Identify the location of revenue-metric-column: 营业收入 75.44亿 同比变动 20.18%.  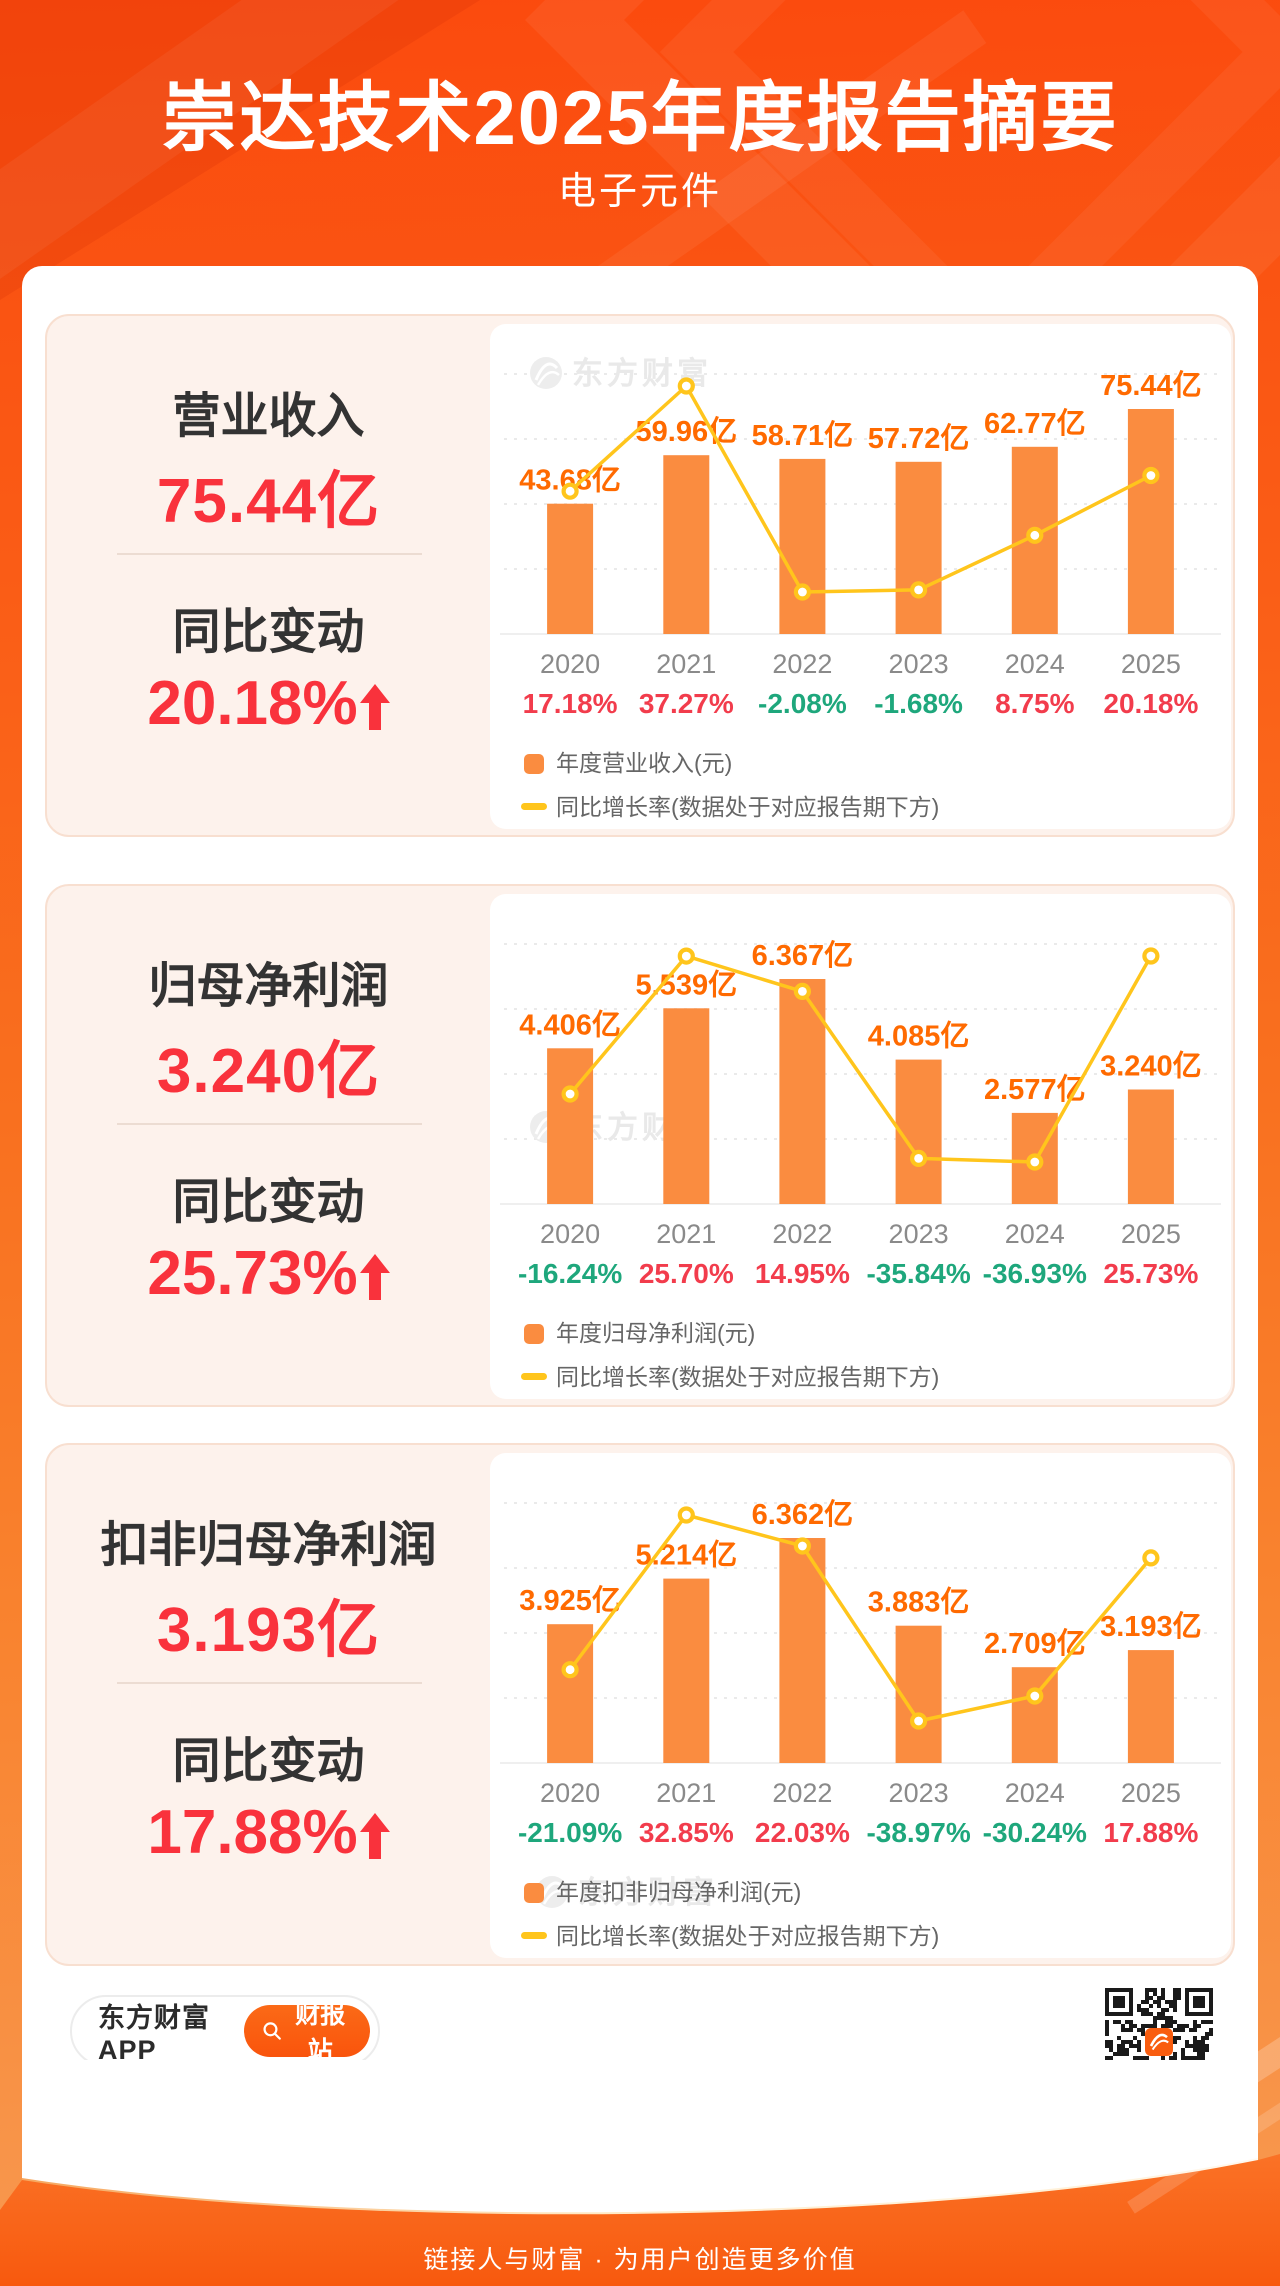
(268, 575).